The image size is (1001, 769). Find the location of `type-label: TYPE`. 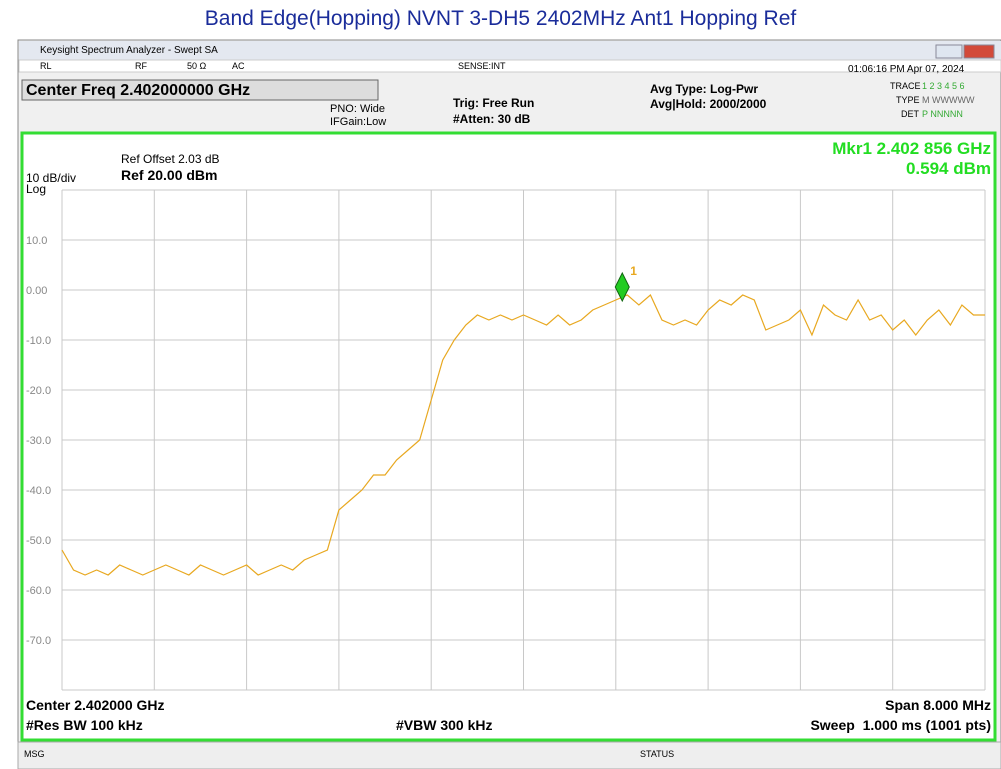

type-label: TYPE is located at coordinates (908, 100).